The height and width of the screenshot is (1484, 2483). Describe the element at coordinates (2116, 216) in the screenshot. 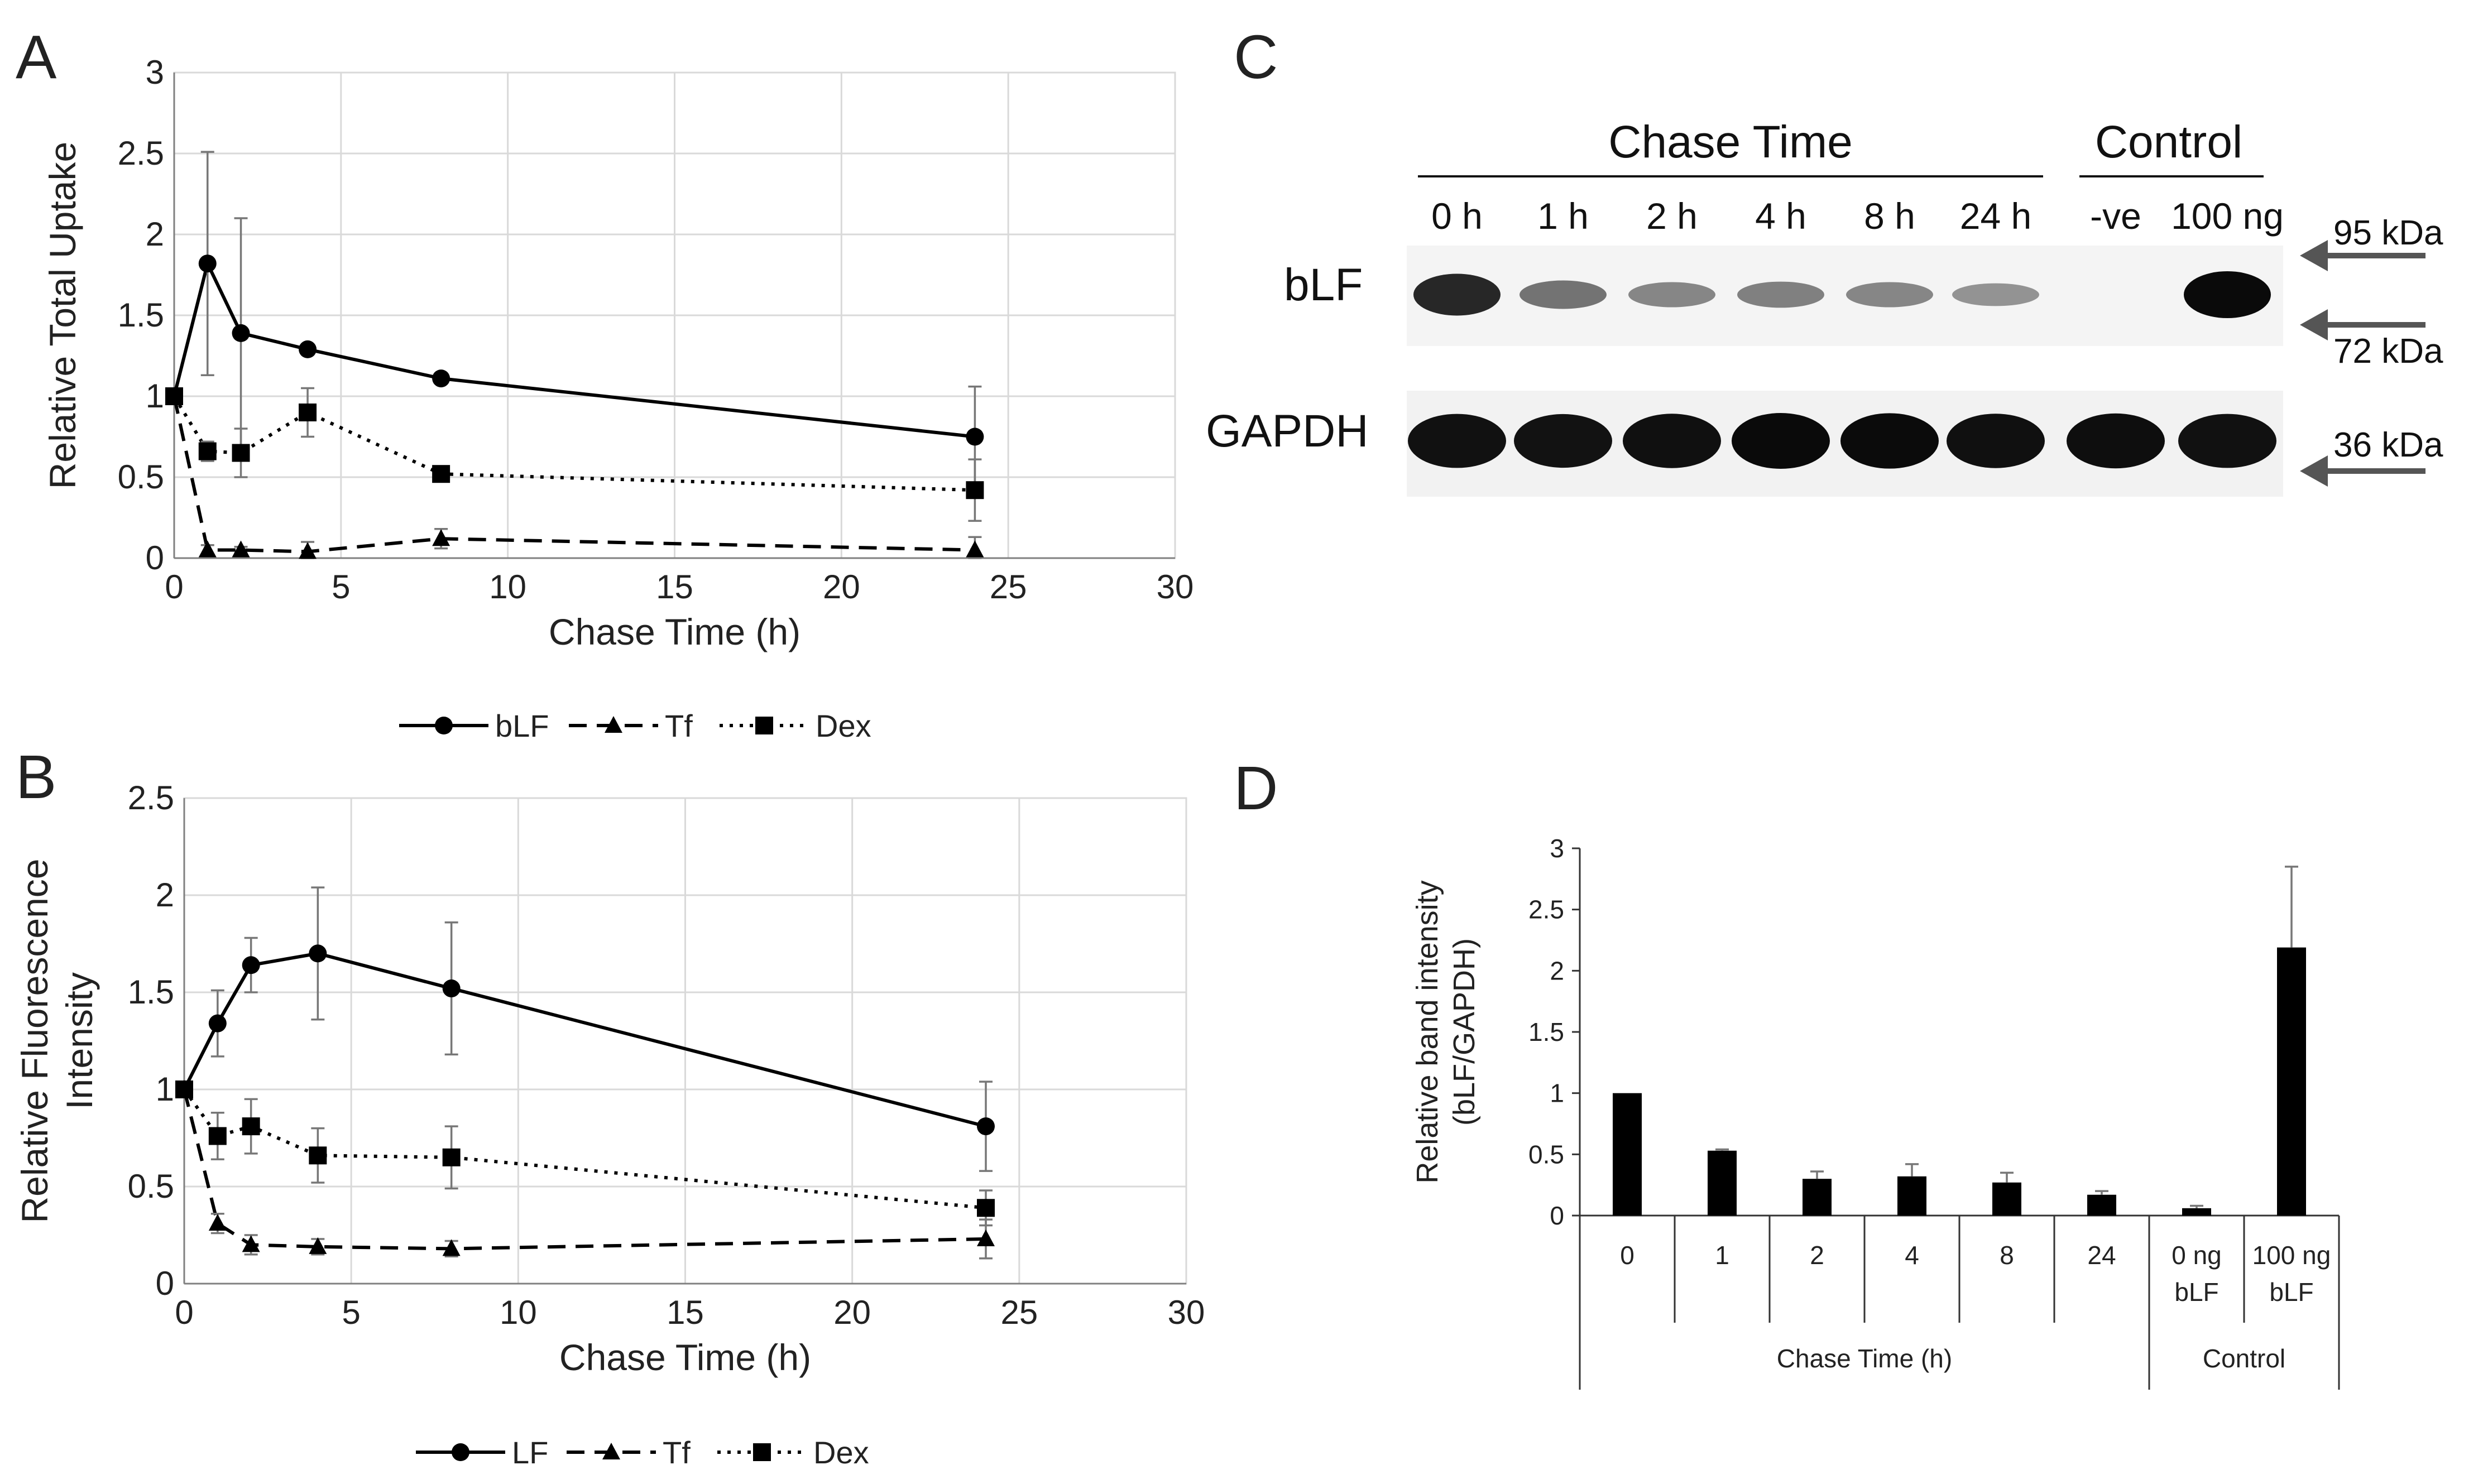

I see `lane-label: -ve` at that location.